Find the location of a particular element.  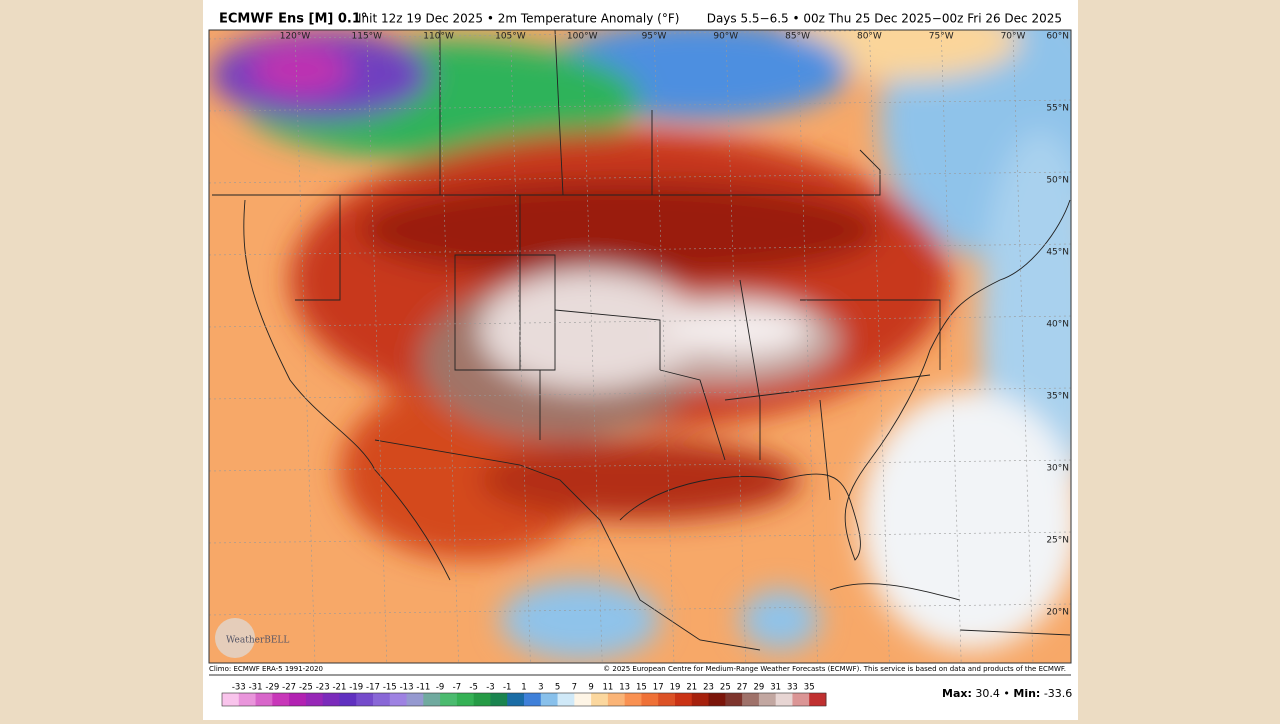

lon-label: 100°W is located at coordinates (582, 37).